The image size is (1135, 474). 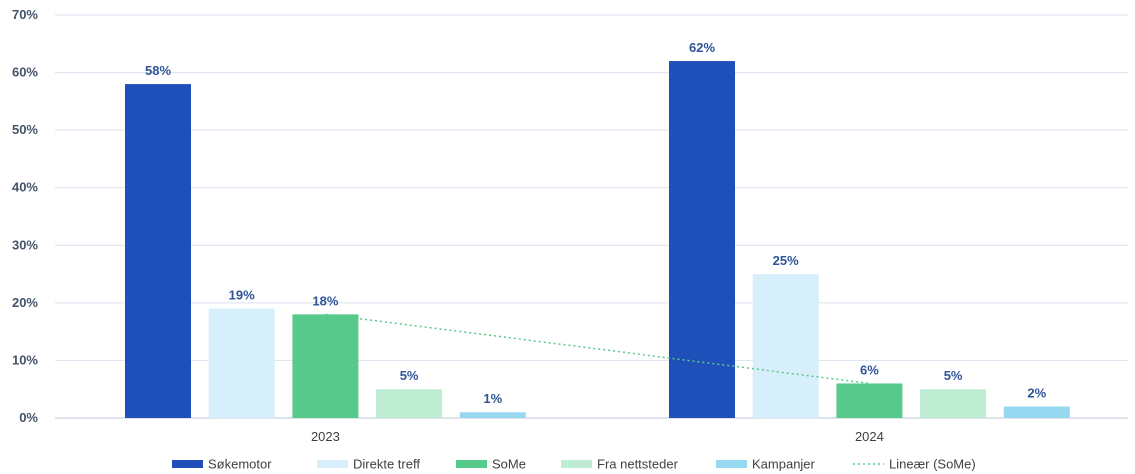 I want to click on y-axis-ticks: 0% 10% 20% 30% 40% 50% 60% 70%, so click(x=25, y=216).